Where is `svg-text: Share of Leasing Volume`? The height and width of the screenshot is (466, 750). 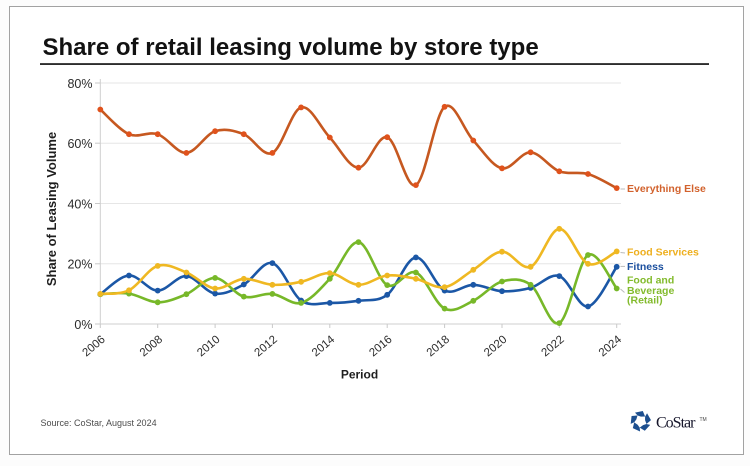 svg-text: Share of Leasing Volume is located at coordinates (51, 209).